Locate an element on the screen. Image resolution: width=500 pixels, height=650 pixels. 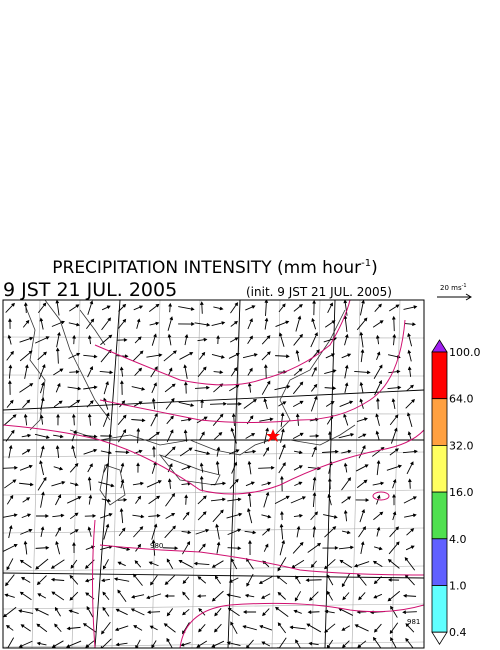
grid-line is located at coordinates (396, 474).